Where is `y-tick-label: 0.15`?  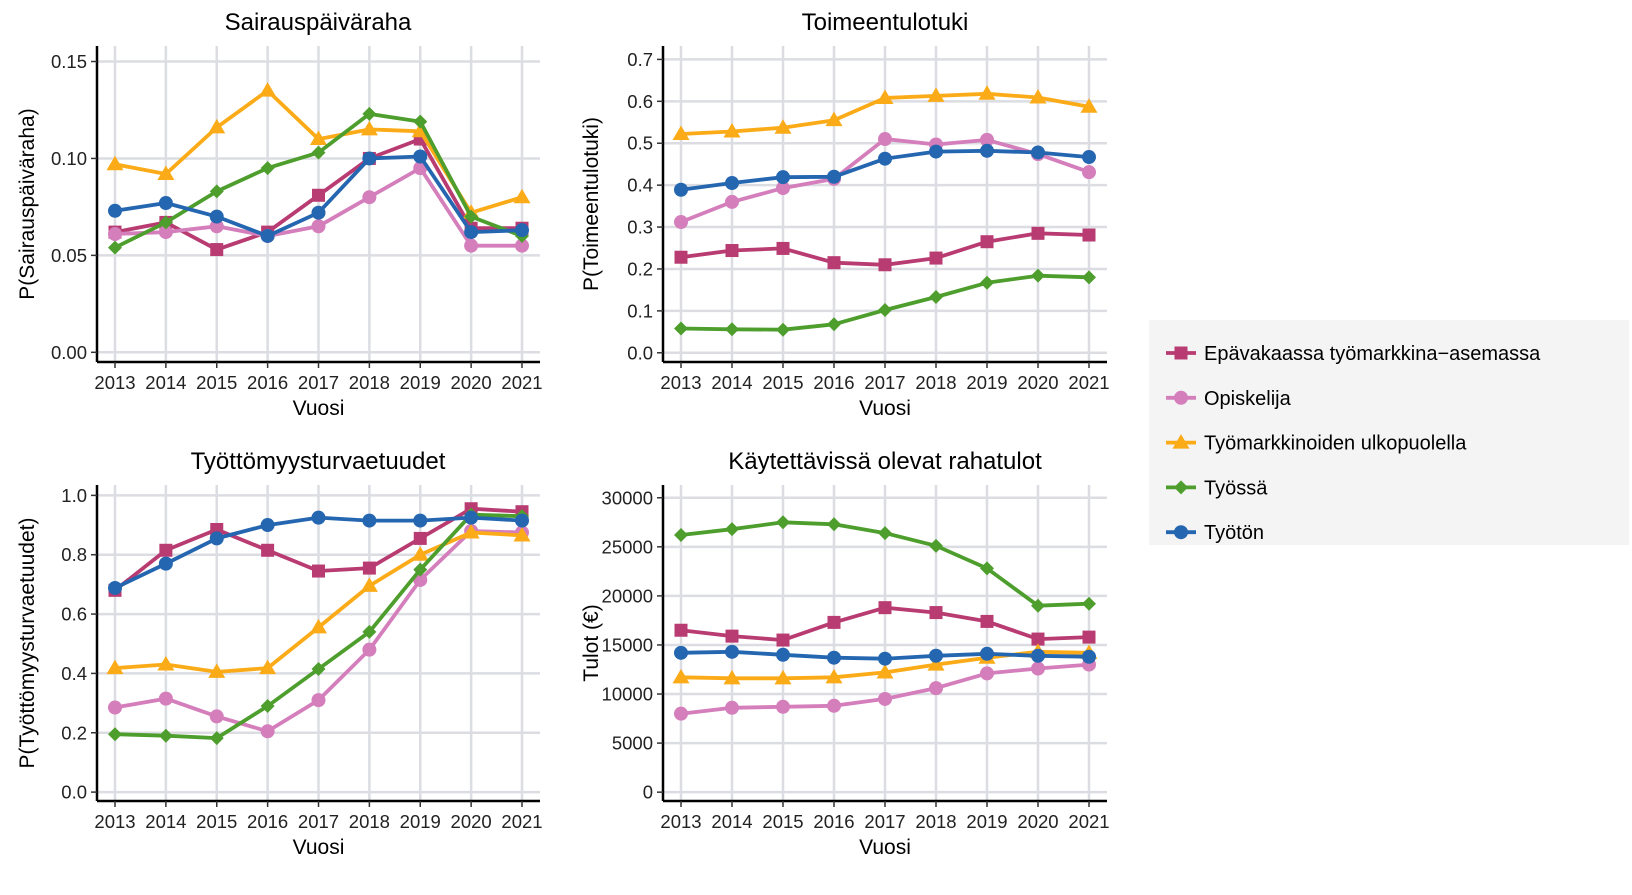
y-tick-label: 0.15 is located at coordinates (69, 61).